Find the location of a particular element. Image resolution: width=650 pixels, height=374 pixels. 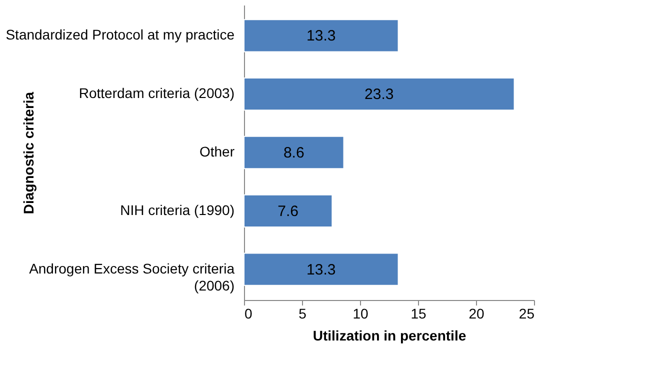

x-tick-label: 0 is located at coordinates (248, 314).